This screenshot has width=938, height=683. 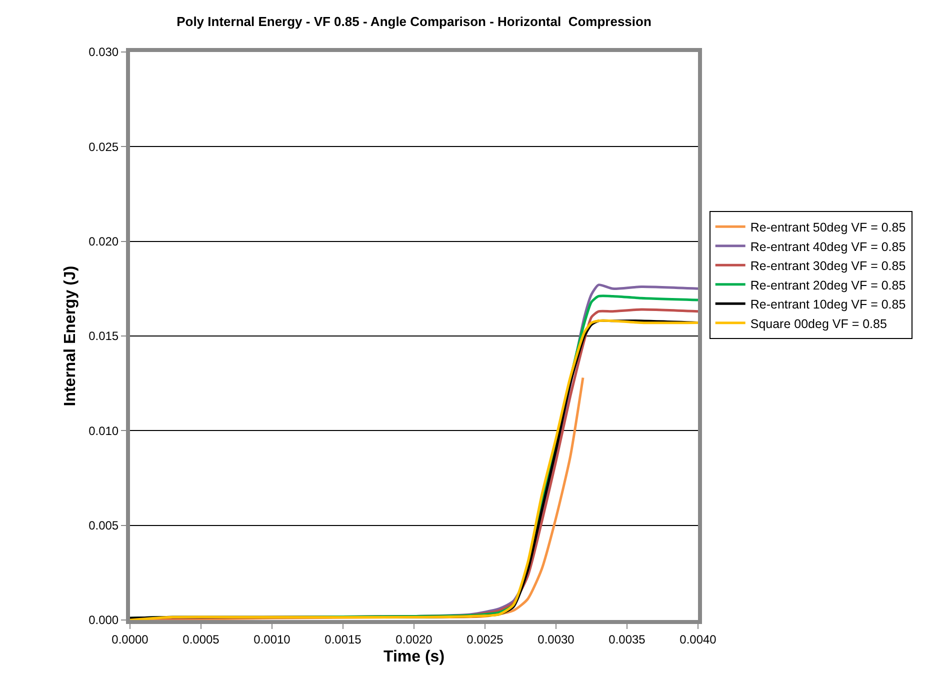 I want to click on y-tick-label: 0.005, so click(x=103, y=525).